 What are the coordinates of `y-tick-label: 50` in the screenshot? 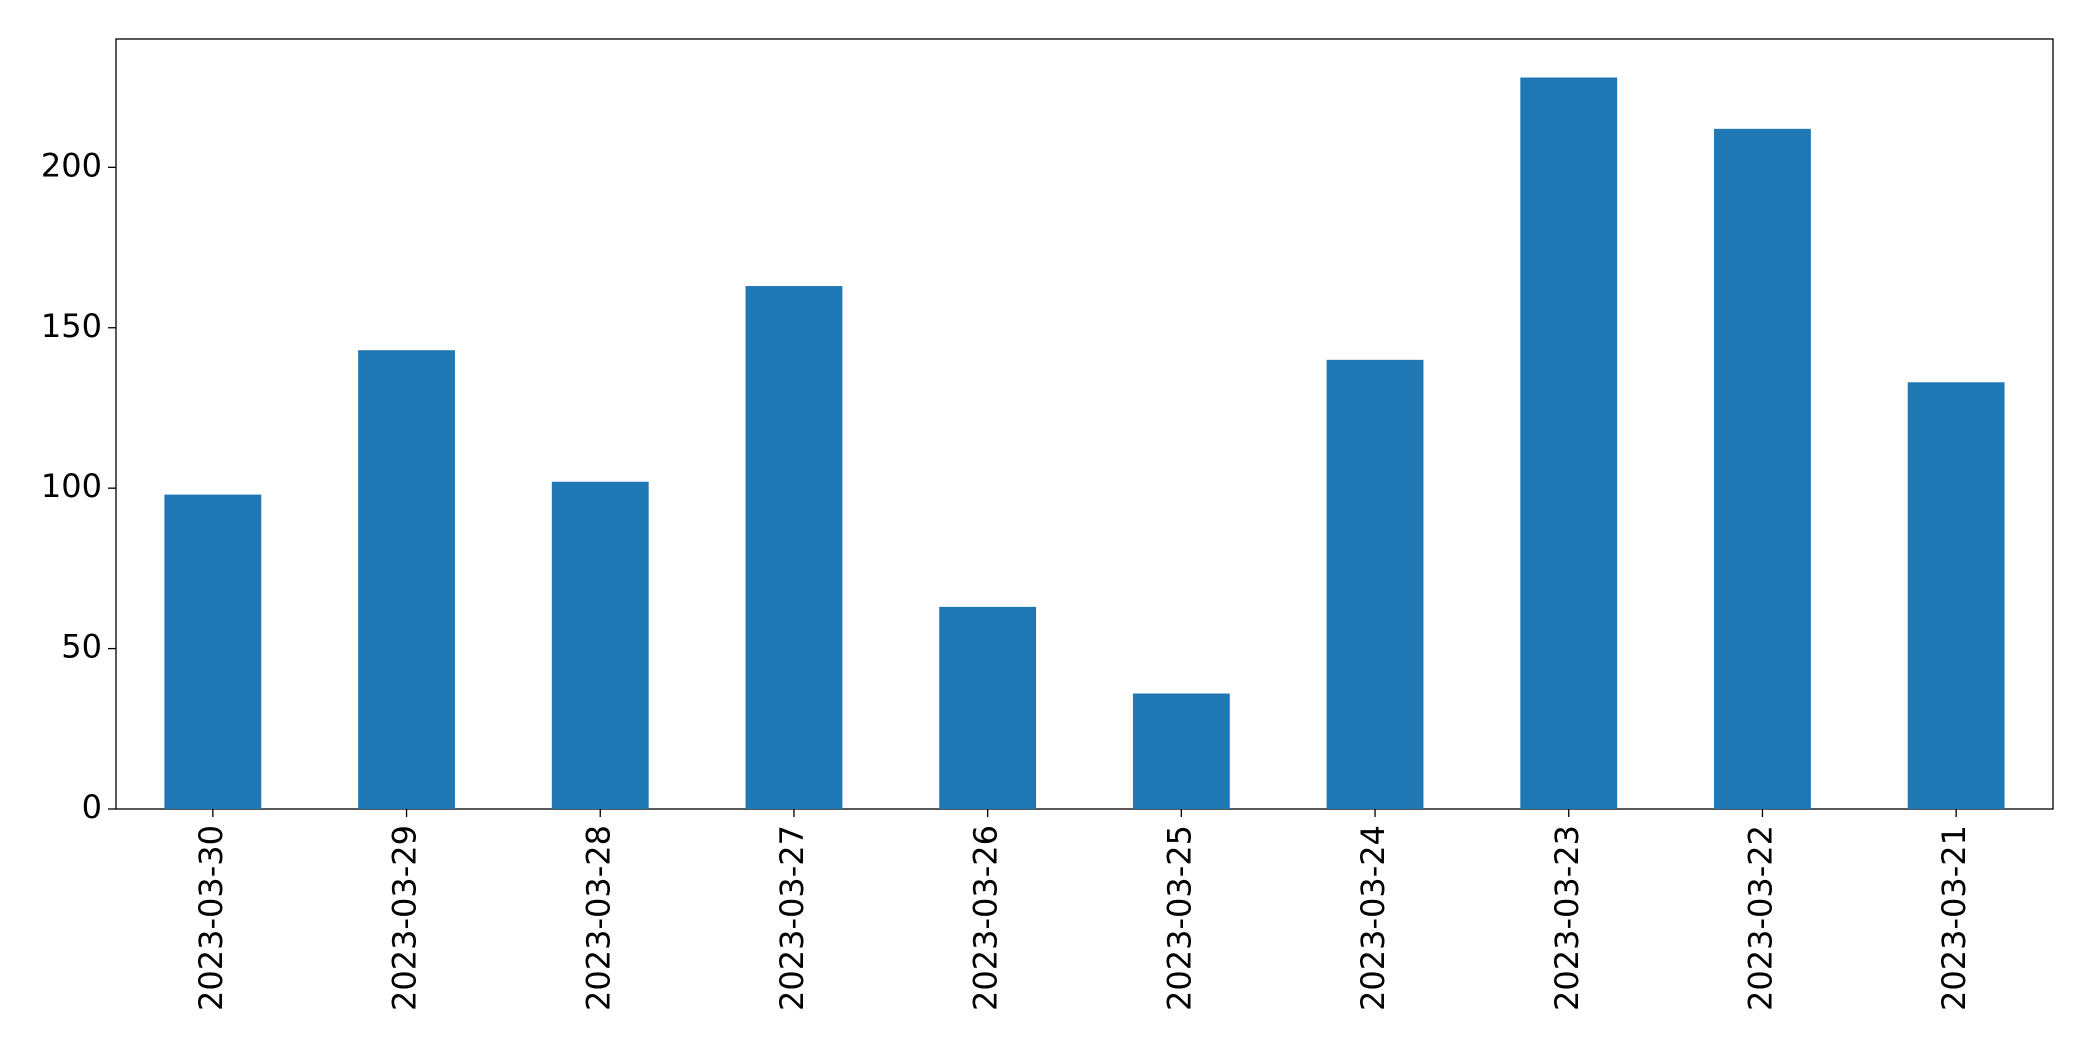 It's located at (81, 647).